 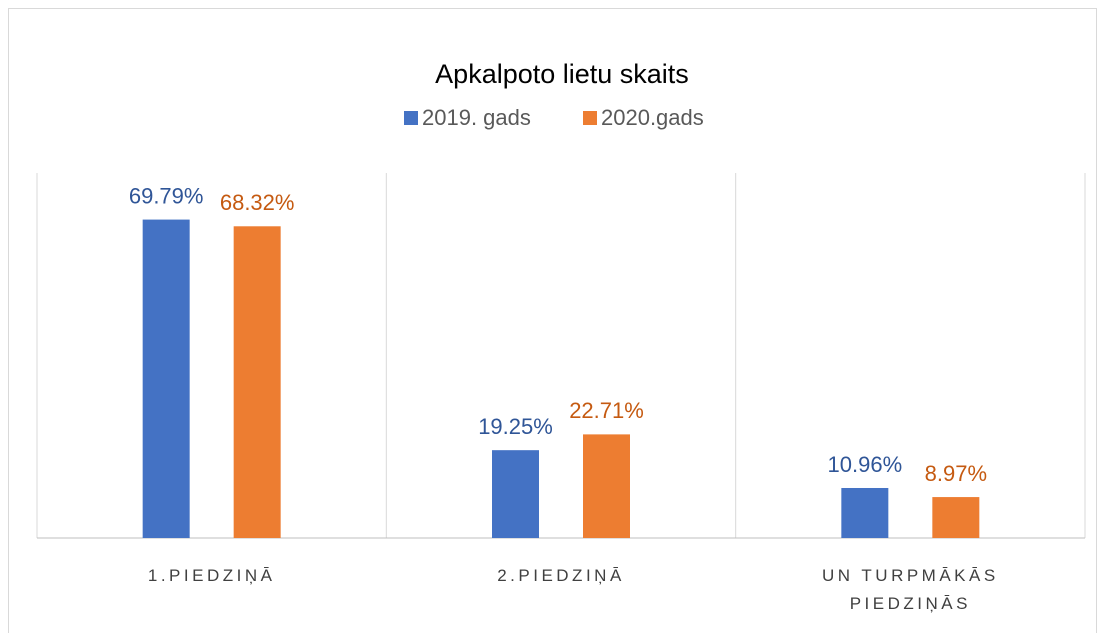 I want to click on data-label: 68.32%, so click(x=257, y=202).